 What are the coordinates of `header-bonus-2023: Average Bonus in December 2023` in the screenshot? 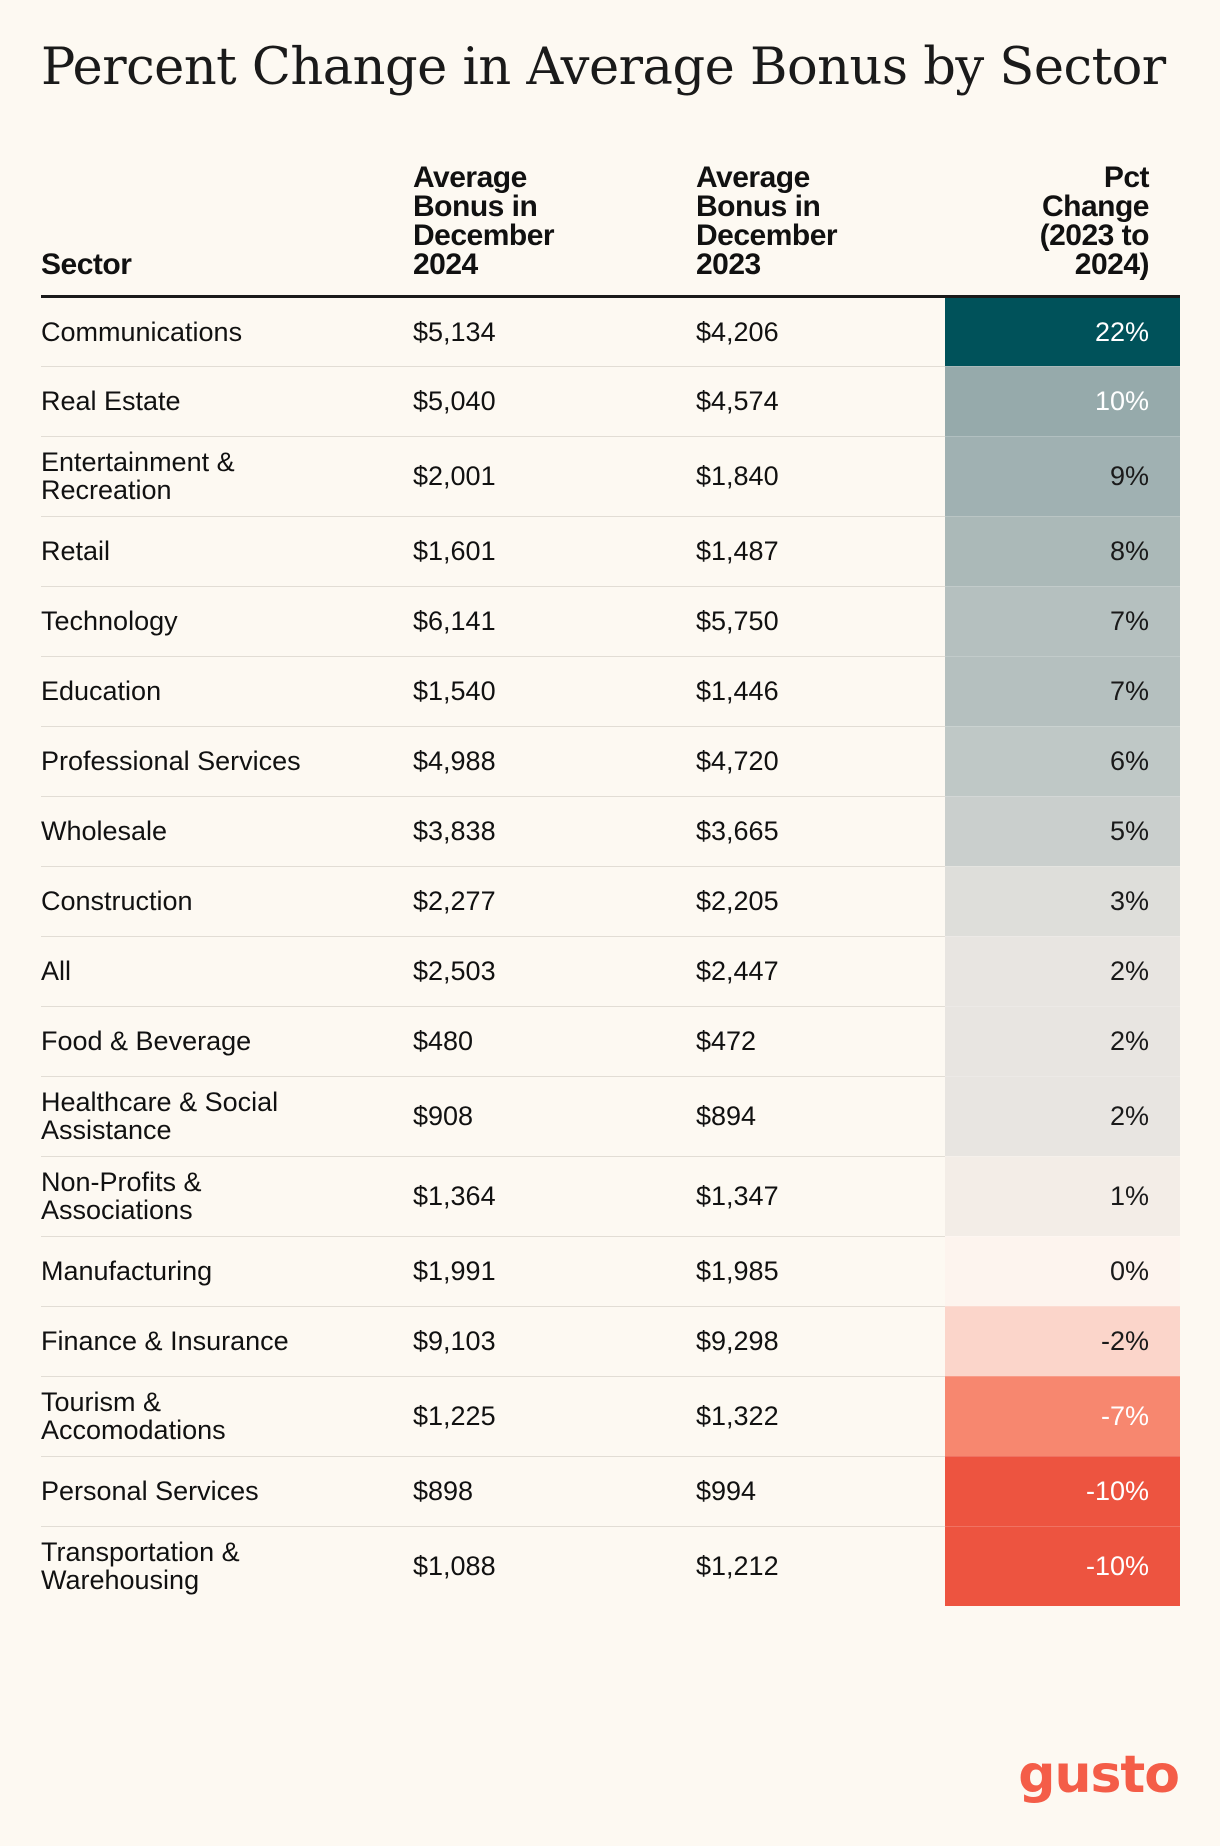 It's located at (820, 223).